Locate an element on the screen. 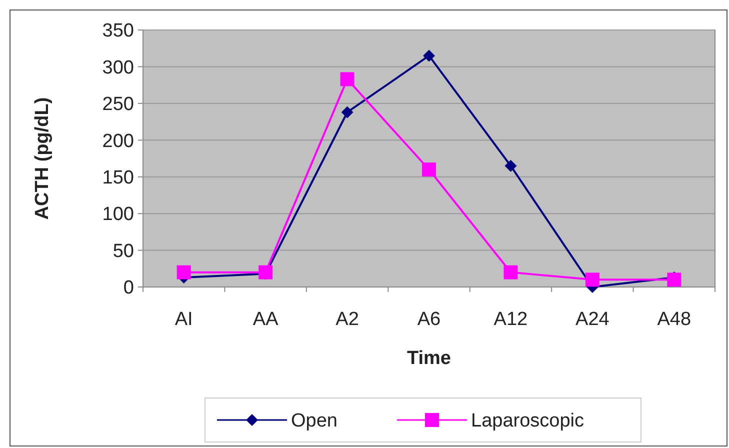 The width and height of the screenshot is (729, 448). x-axis-title: Time is located at coordinates (429, 358).